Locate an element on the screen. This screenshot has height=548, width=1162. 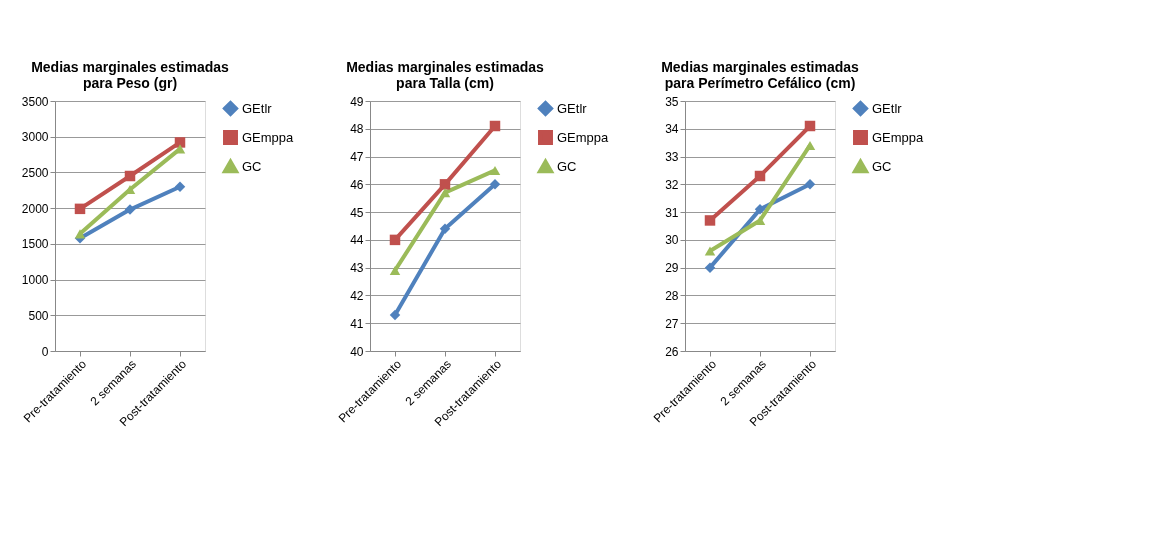
y-tick-label: 32 is located at coordinates (672, 184).